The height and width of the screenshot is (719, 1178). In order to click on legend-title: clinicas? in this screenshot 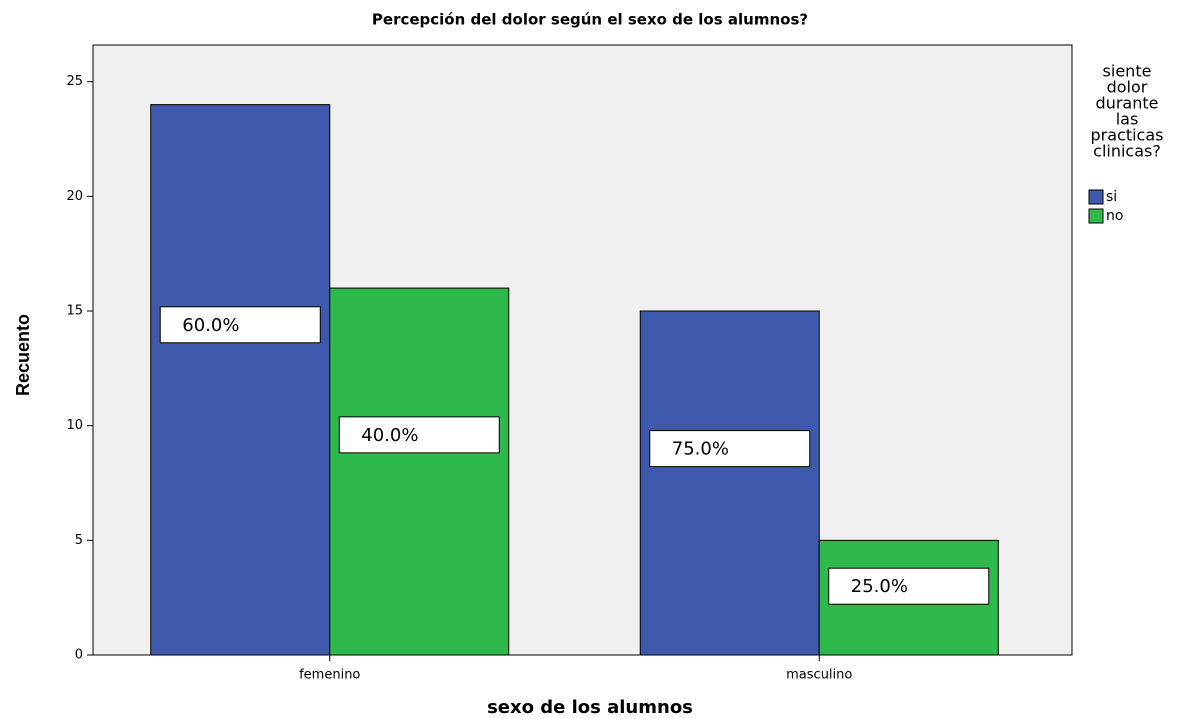, I will do `click(1127, 151)`.